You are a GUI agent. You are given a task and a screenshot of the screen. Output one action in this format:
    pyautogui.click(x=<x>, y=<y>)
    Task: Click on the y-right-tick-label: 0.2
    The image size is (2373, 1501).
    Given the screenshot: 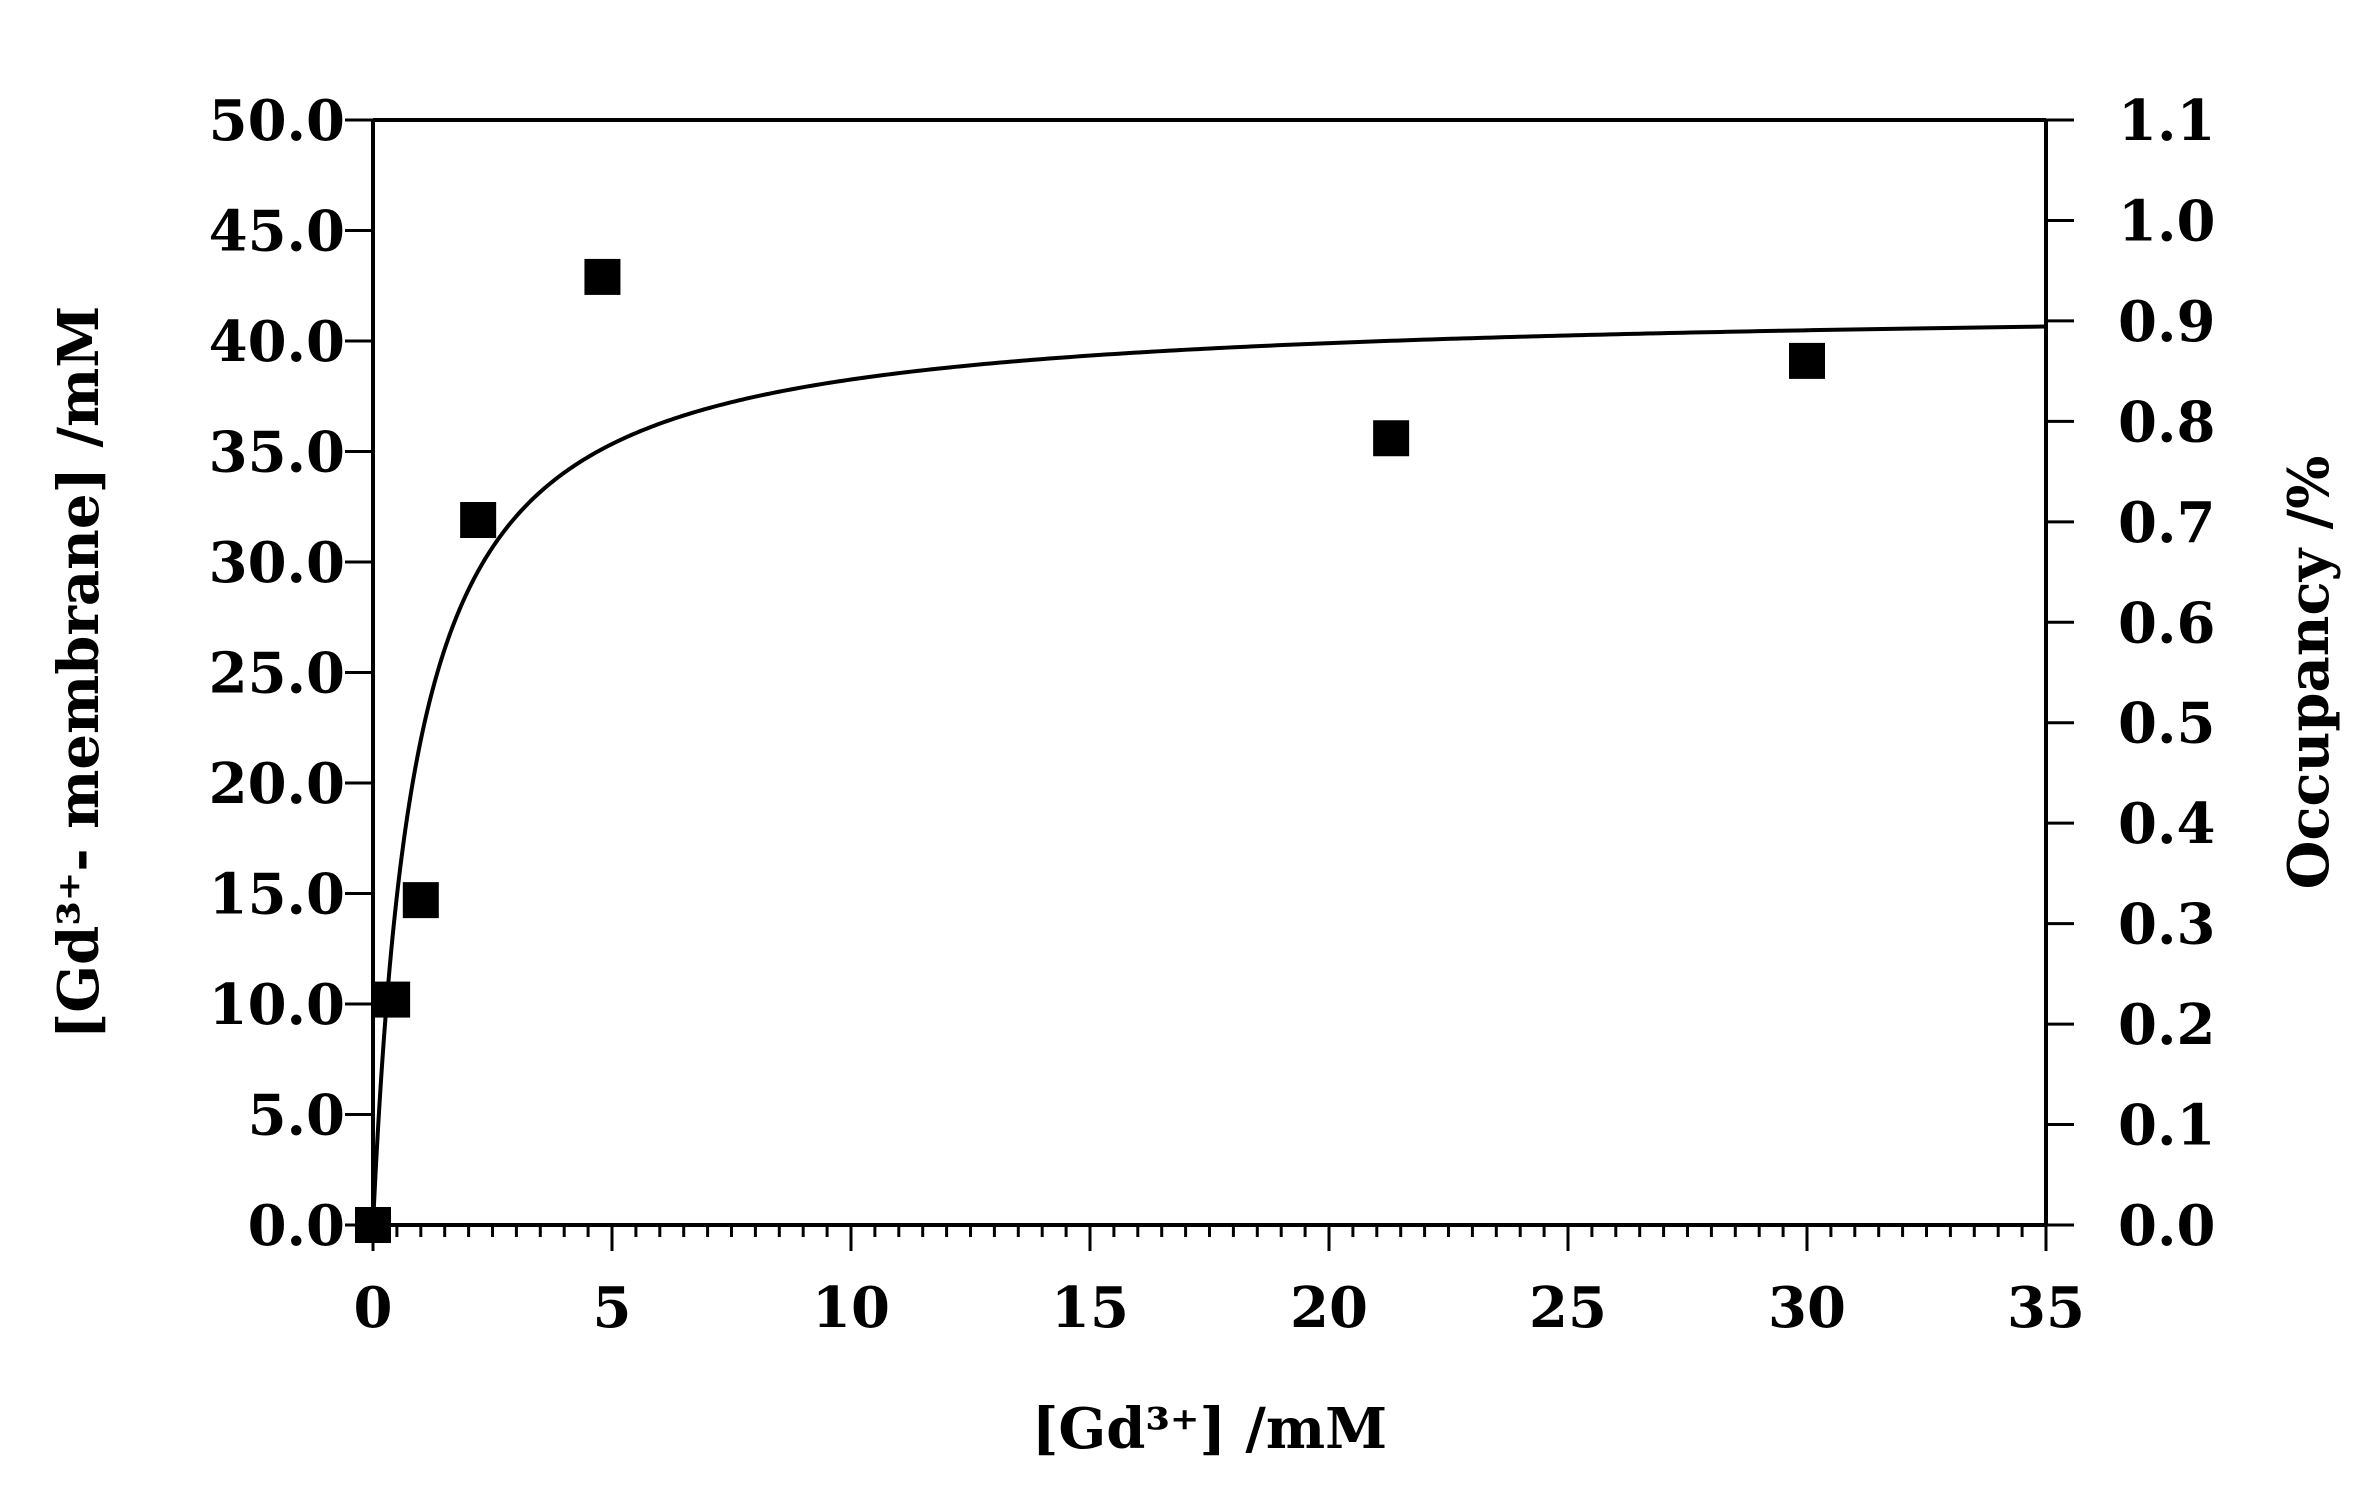 What is the action you would take?
    pyautogui.click(x=2166, y=1025)
    